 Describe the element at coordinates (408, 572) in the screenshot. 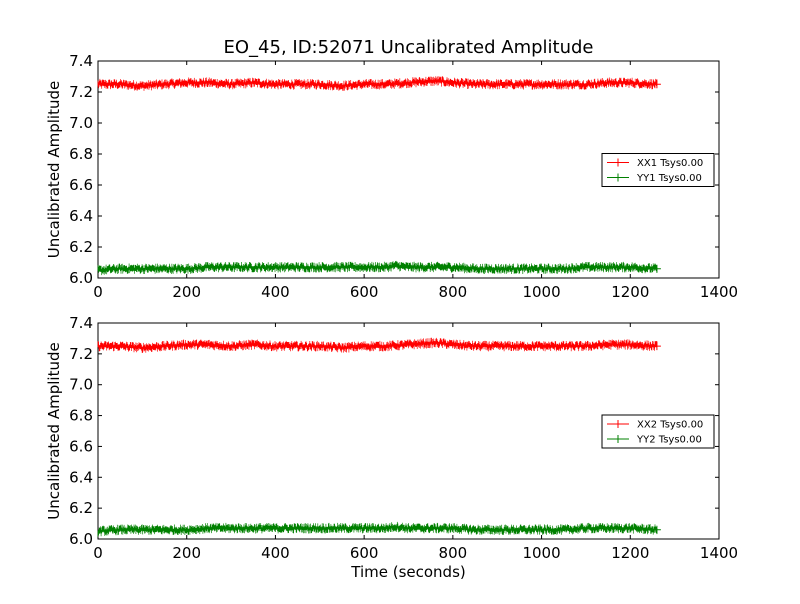

I see `x-axis-label: Time (seconds)` at that location.